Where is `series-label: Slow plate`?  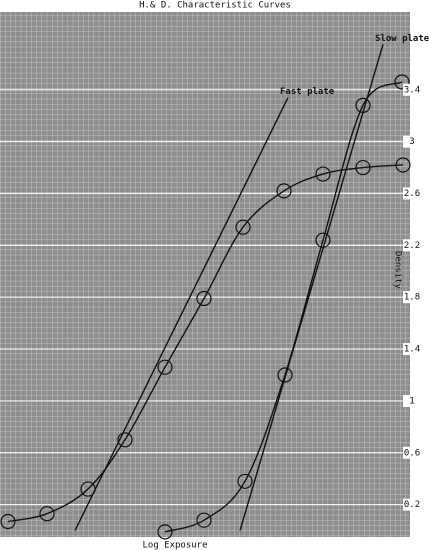
series-label: Slow plate is located at coordinates (402, 39).